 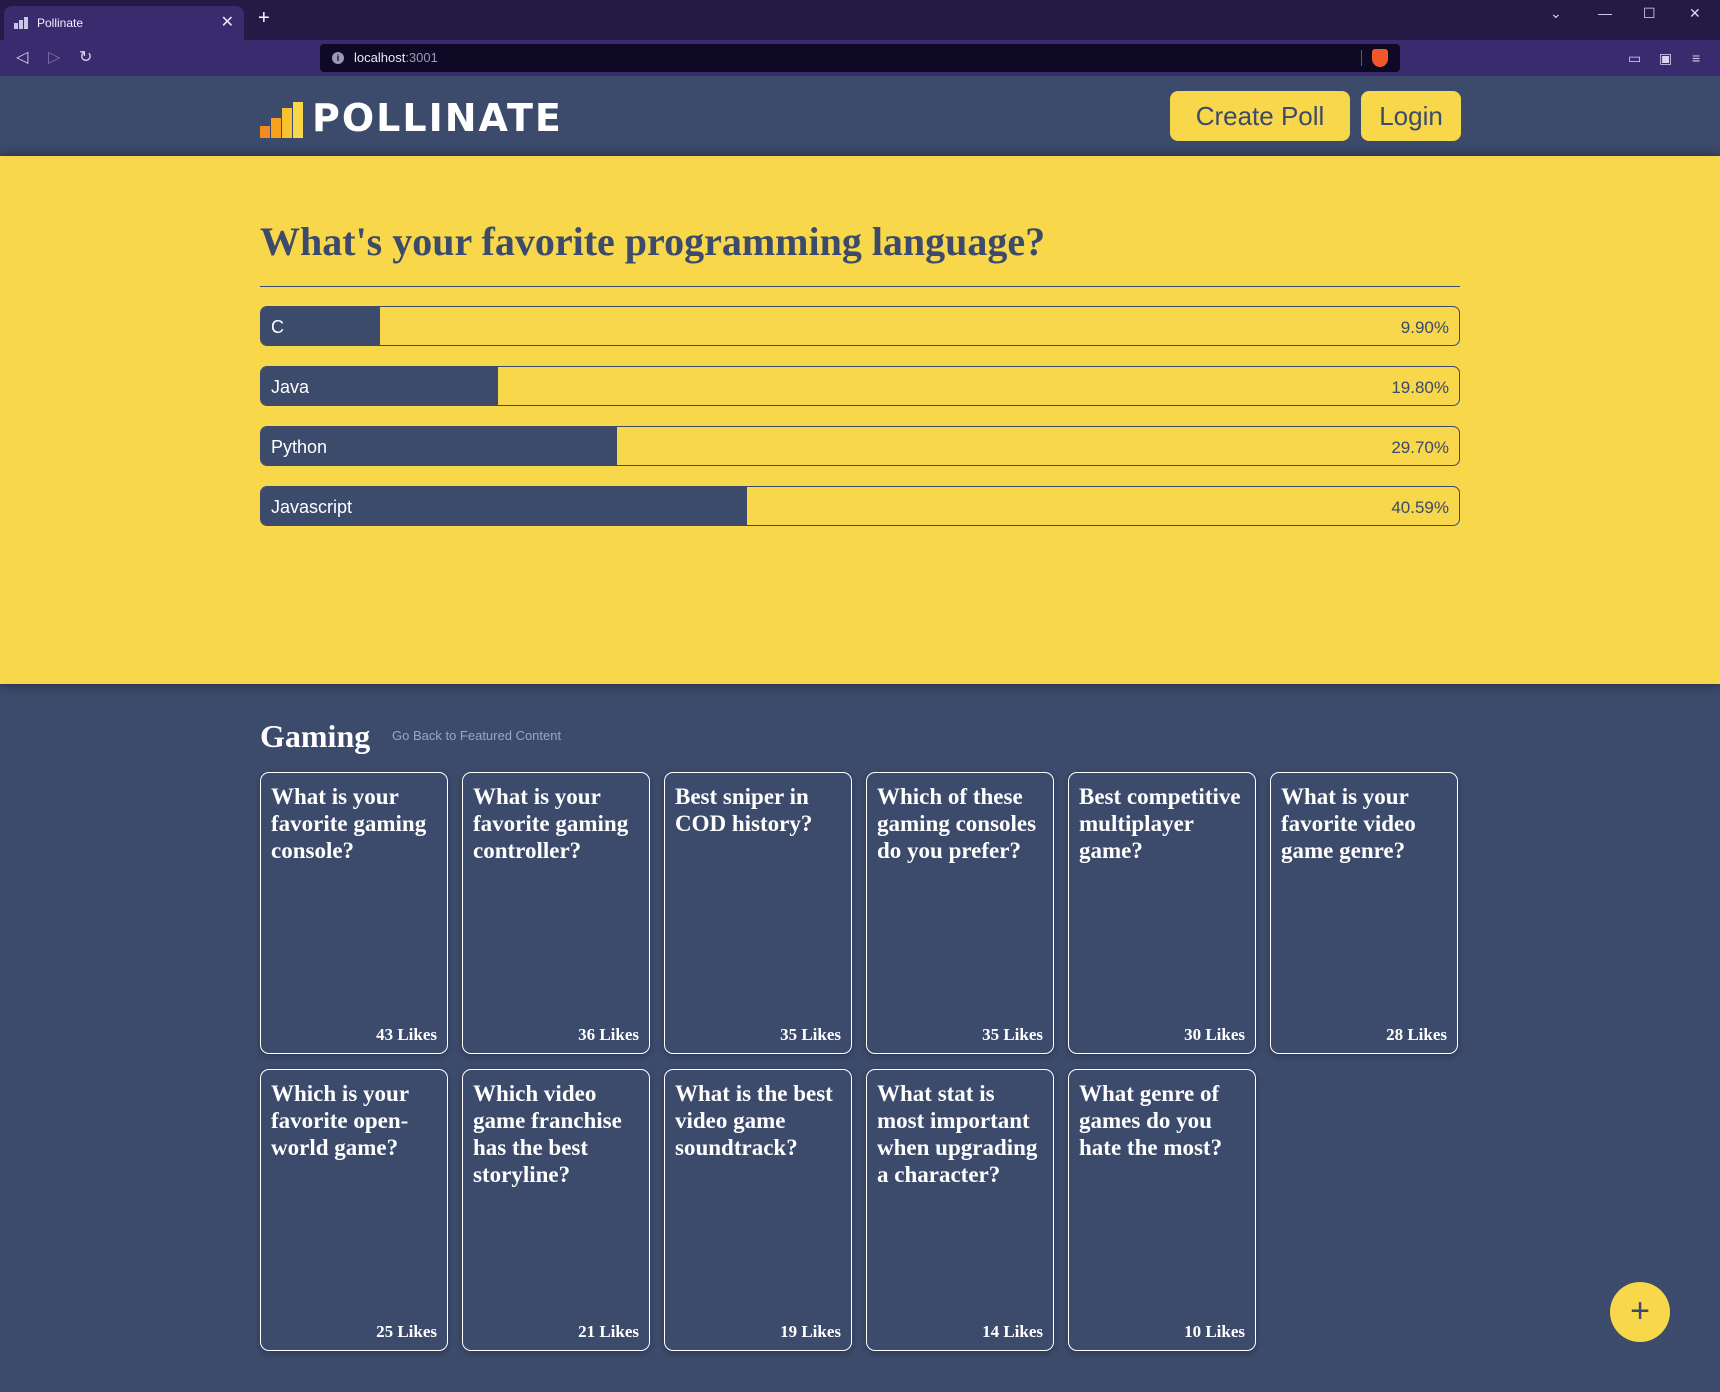 I want to click on new-tab-icon: +, so click(x=264, y=18).